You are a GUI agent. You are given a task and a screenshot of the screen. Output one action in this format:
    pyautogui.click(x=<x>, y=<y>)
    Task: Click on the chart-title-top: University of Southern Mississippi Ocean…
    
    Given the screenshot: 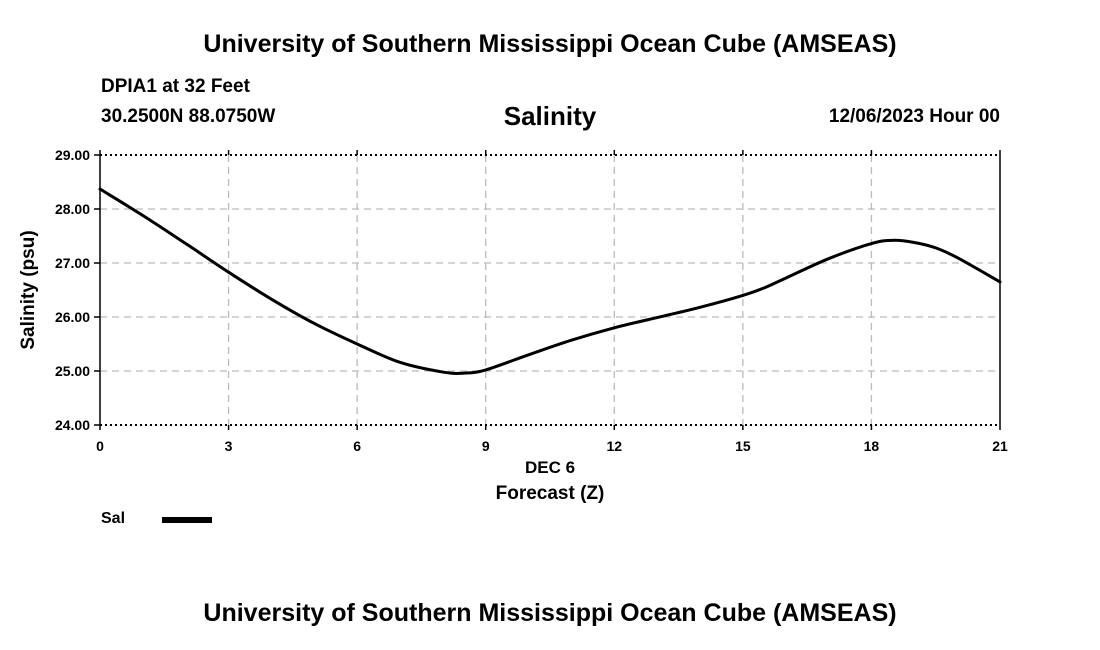 What is the action you would take?
    pyautogui.click(x=550, y=44)
    